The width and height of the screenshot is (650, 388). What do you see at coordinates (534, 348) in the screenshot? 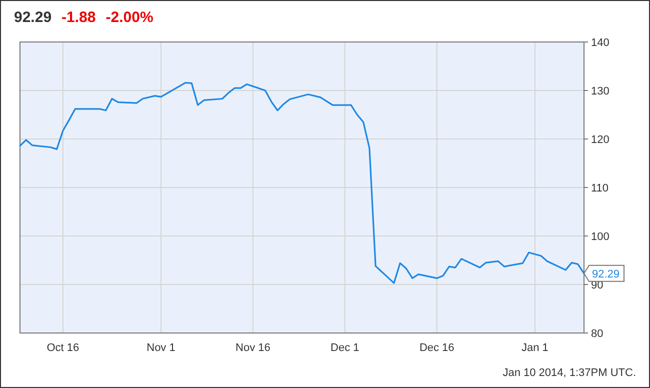
I see `x-tick-label: Jan 1` at bounding box center [534, 348].